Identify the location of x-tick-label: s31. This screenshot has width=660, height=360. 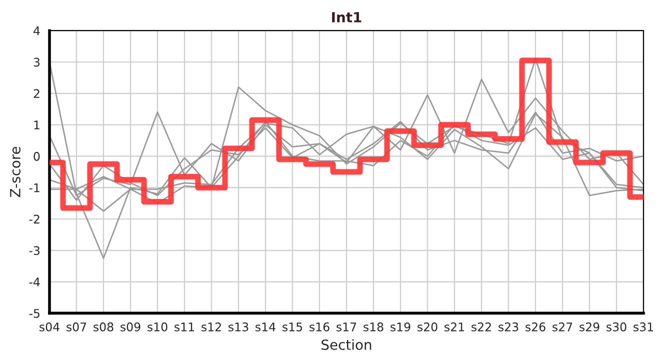
(643, 327).